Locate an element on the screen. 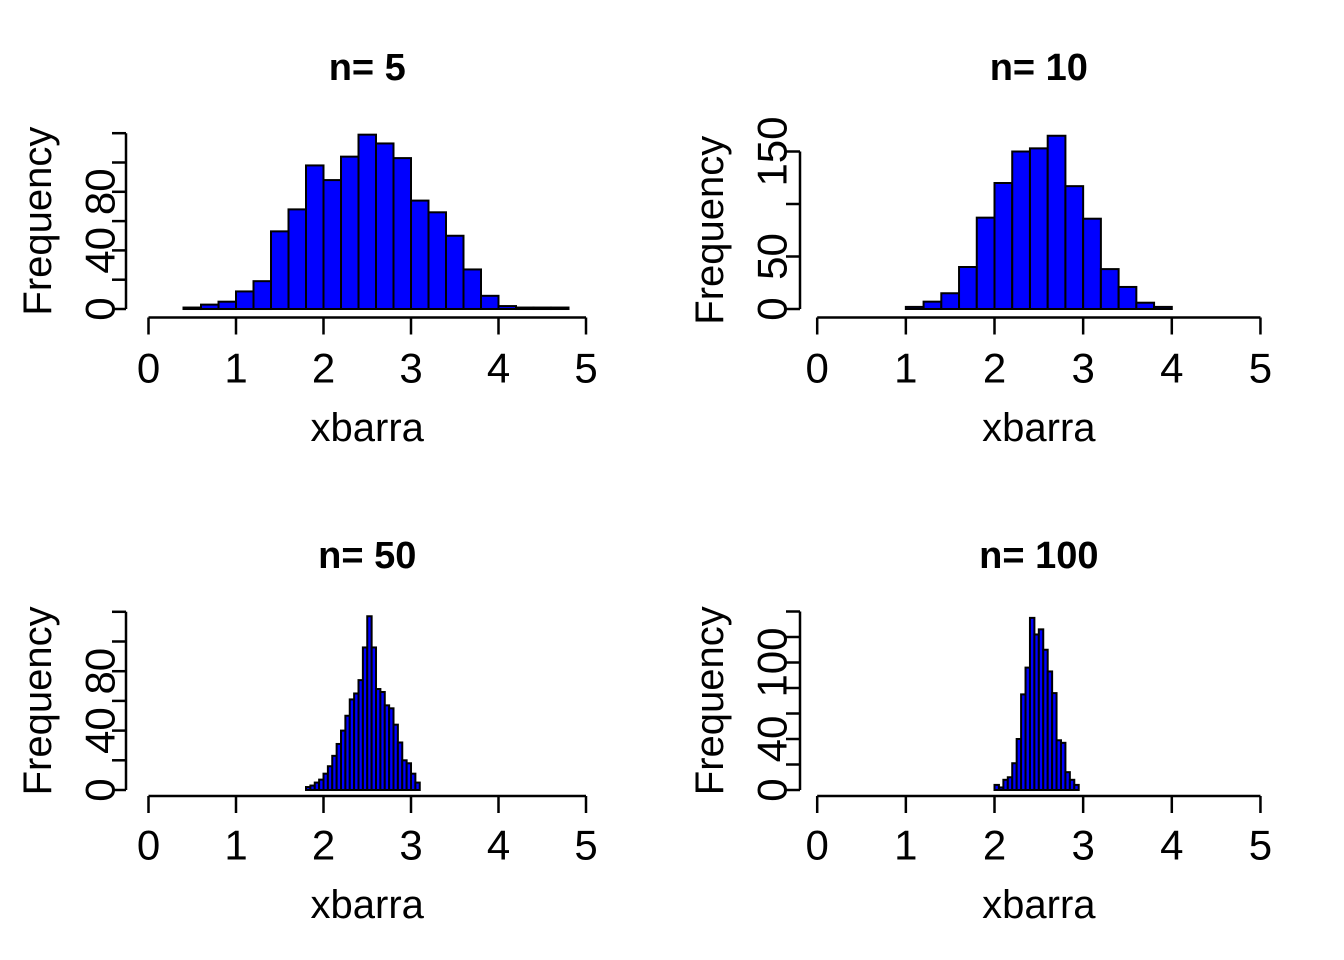 The image size is (1344, 960). y-axis: 0 50 150 is located at coordinates (775, 218).